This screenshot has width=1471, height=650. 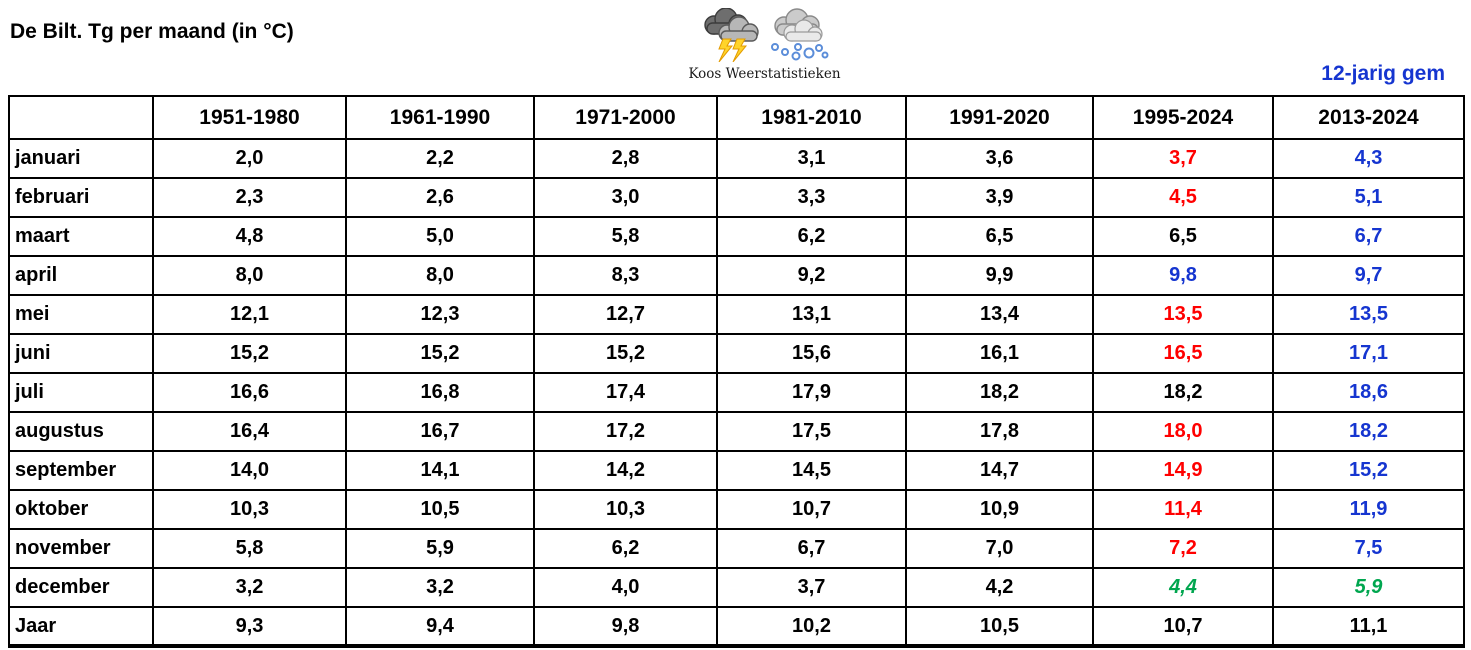 I want to click on value-cell: 2,6, so click(x=440, y=197).